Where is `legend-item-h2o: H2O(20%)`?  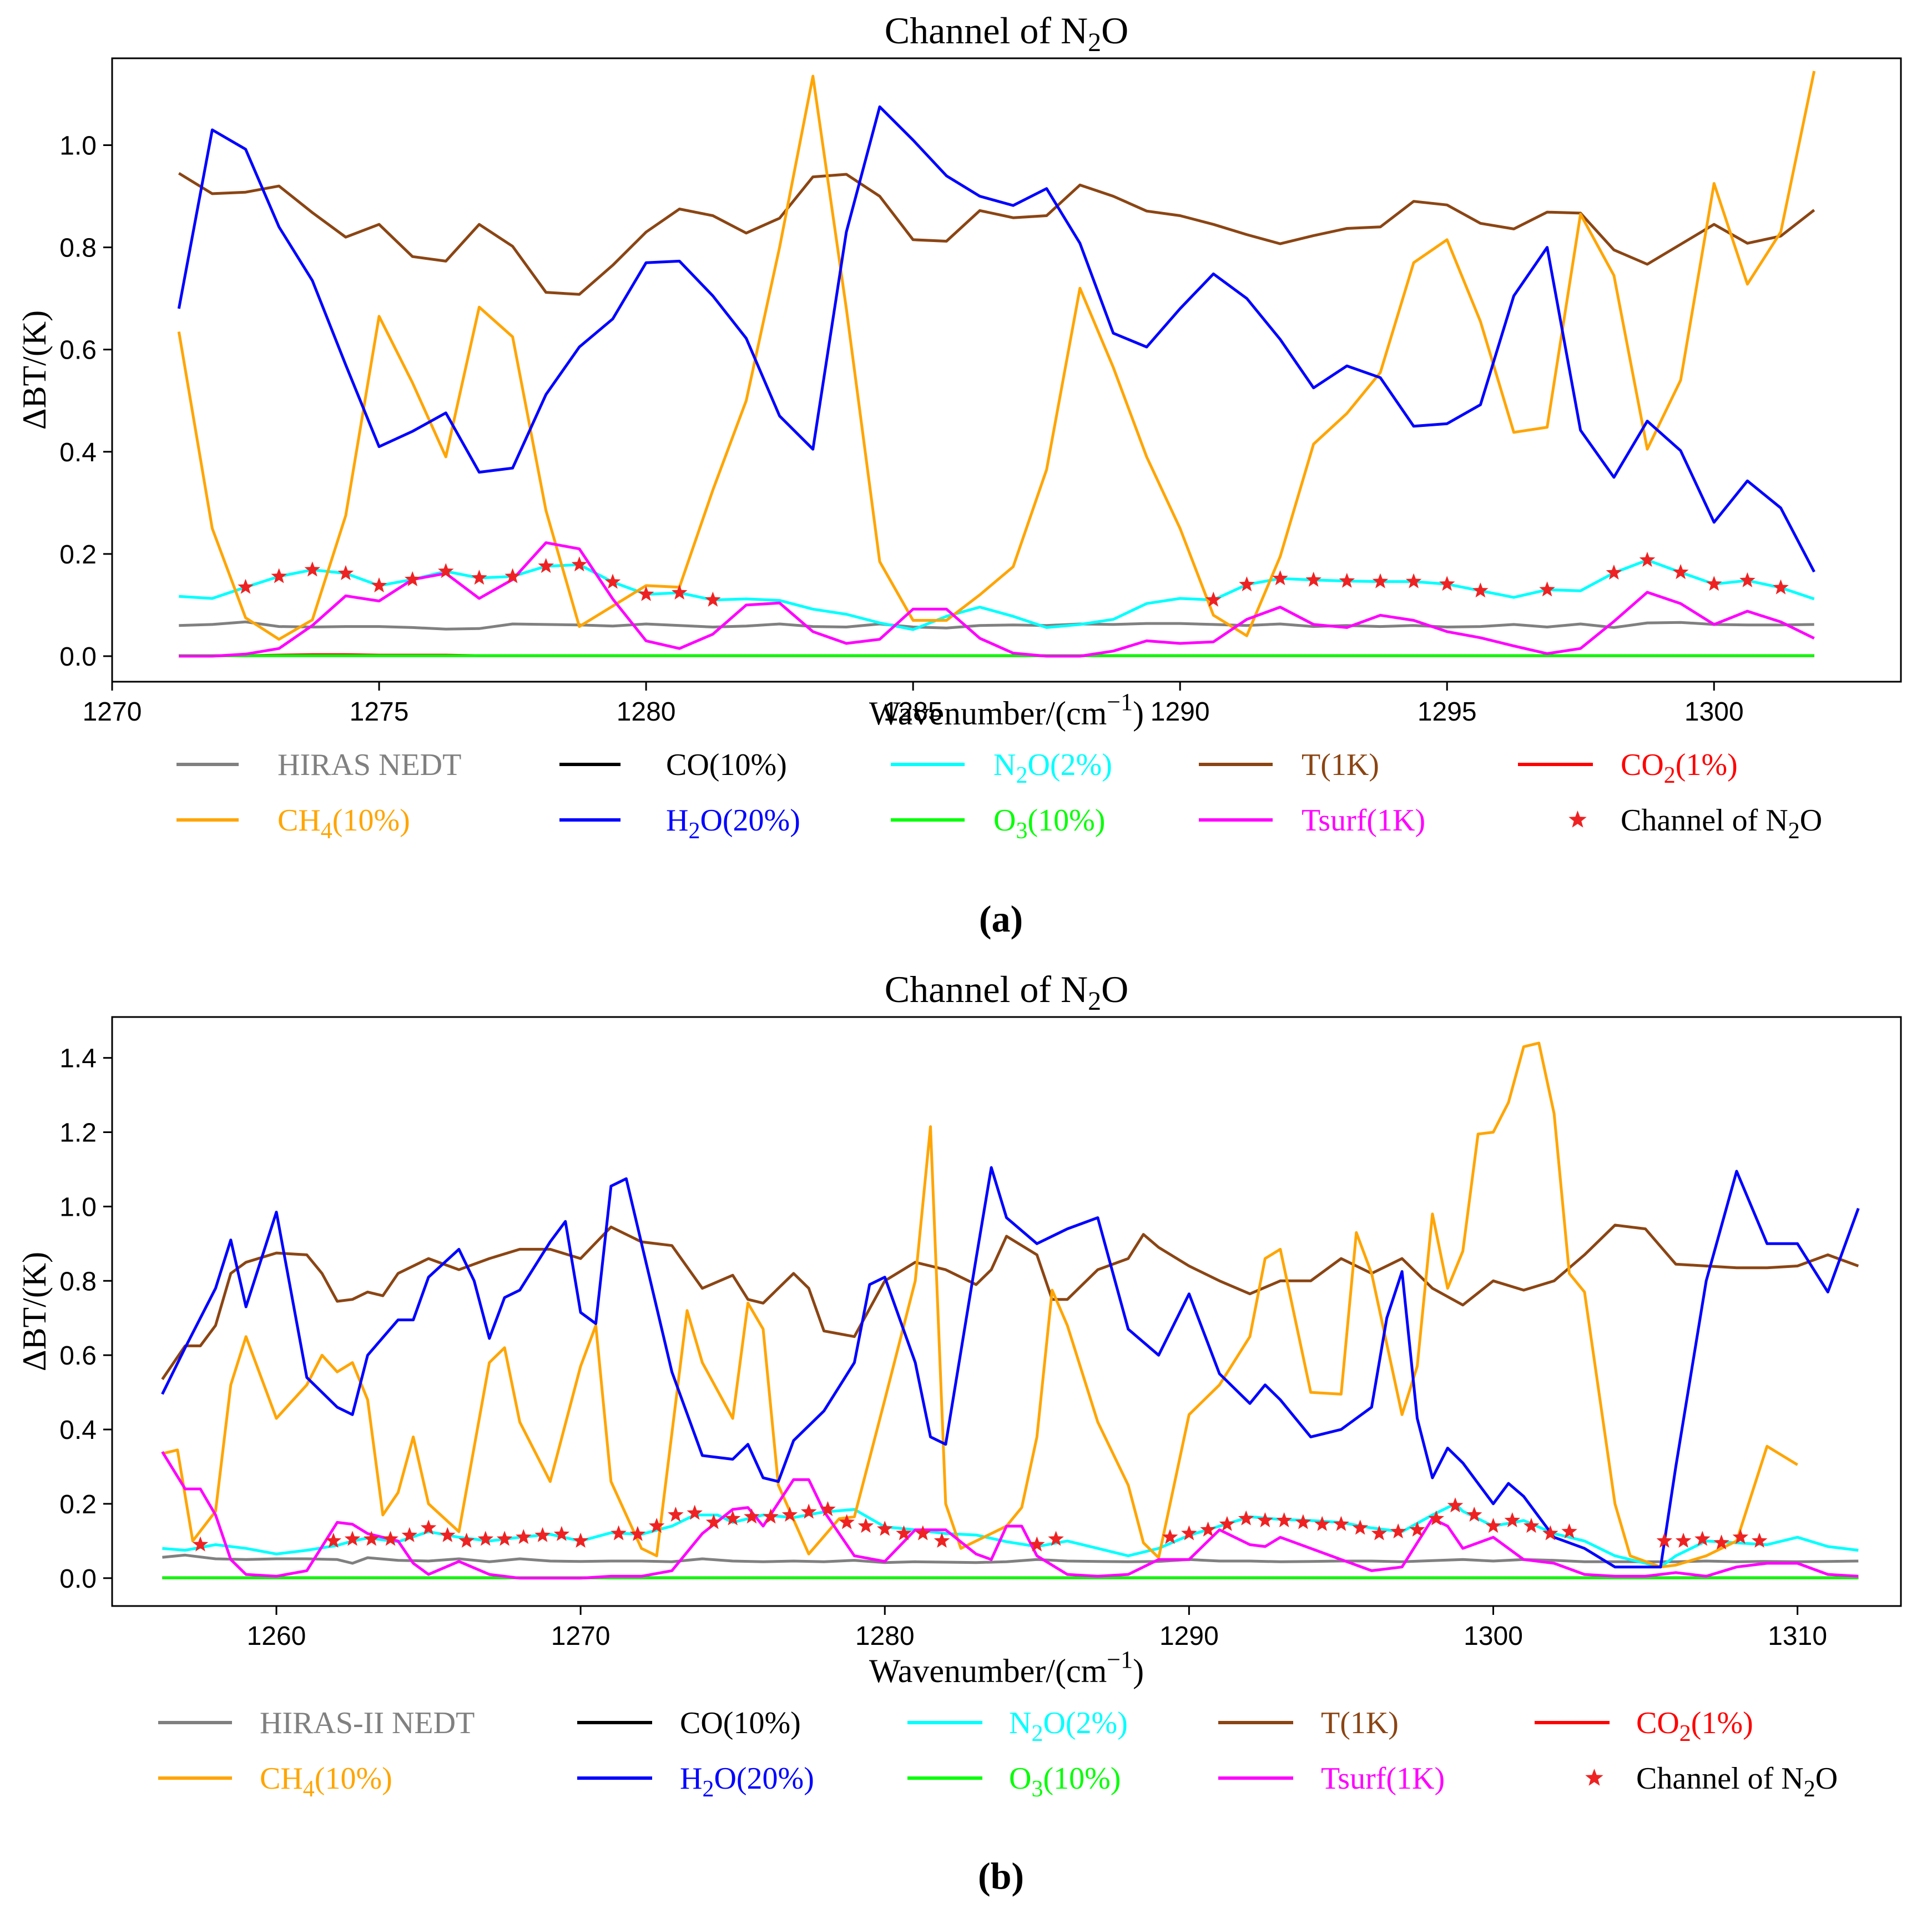 legend-item-h2o: H2O(20%) is located at coordinates (695, 1781).